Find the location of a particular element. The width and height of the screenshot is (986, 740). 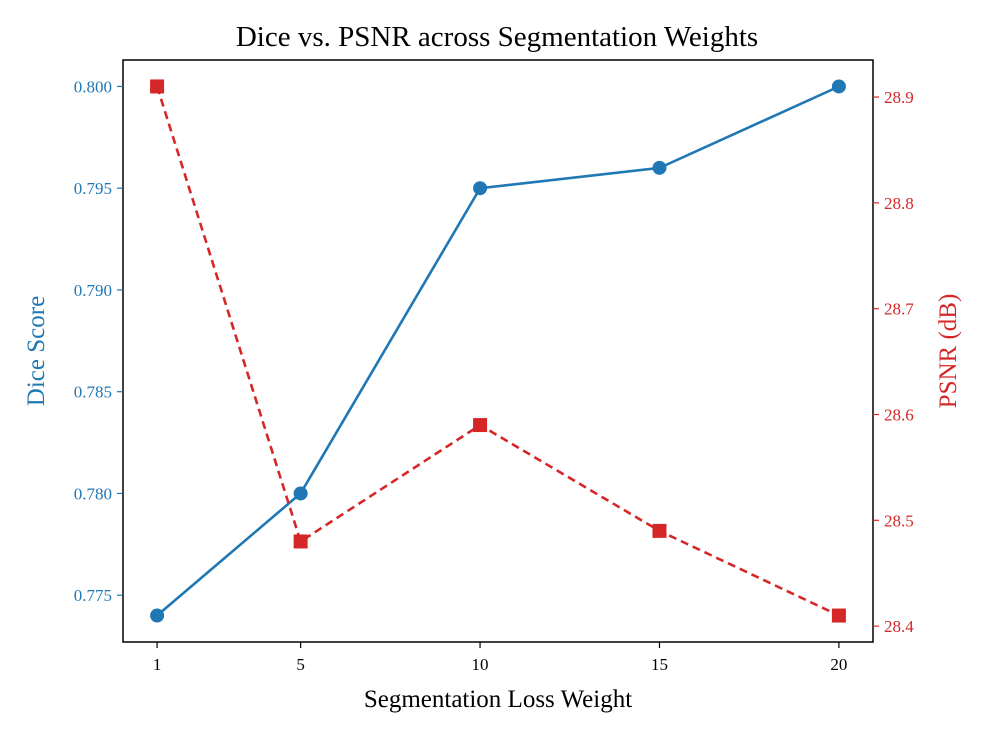

x-tick-label: 15 is located at coordinates (659, 664).